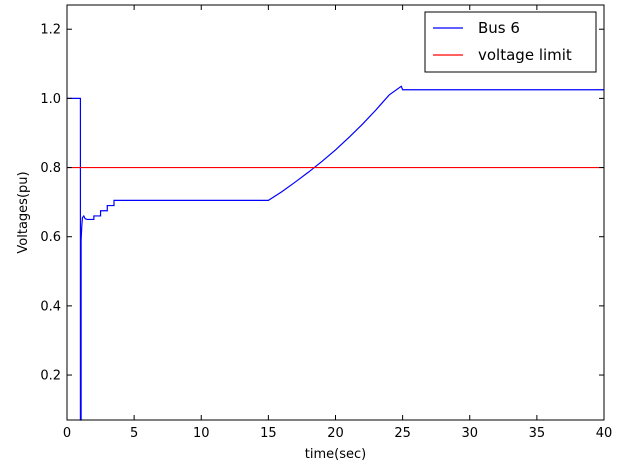  Describe the element at coordinates (50, 30) in the screenshot. I see `y-tick-label-5: 1.2` at that location.